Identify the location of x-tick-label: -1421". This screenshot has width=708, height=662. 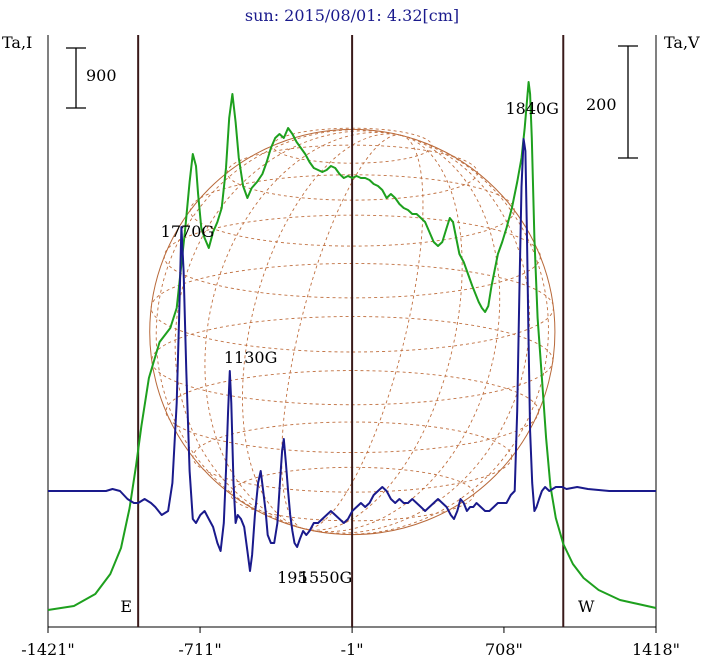
(47, 649).